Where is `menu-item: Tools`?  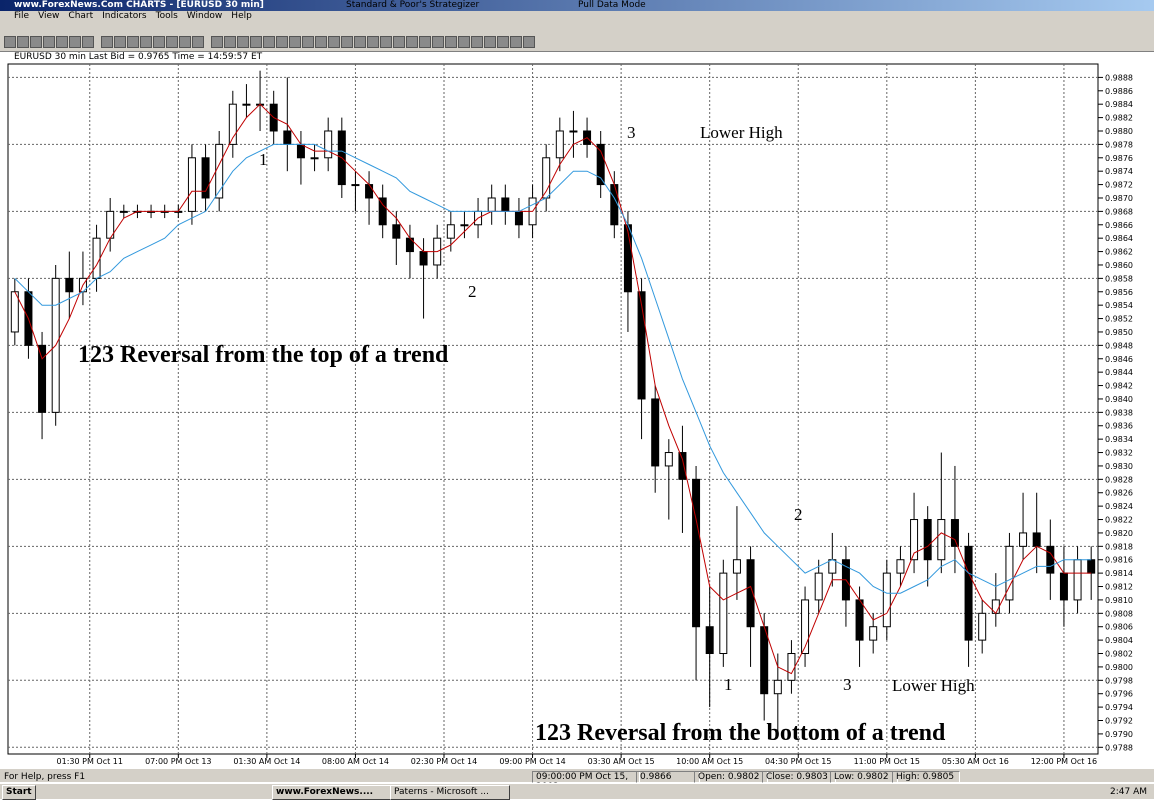
menu-item: Tools is located at coordinates (166, 16).